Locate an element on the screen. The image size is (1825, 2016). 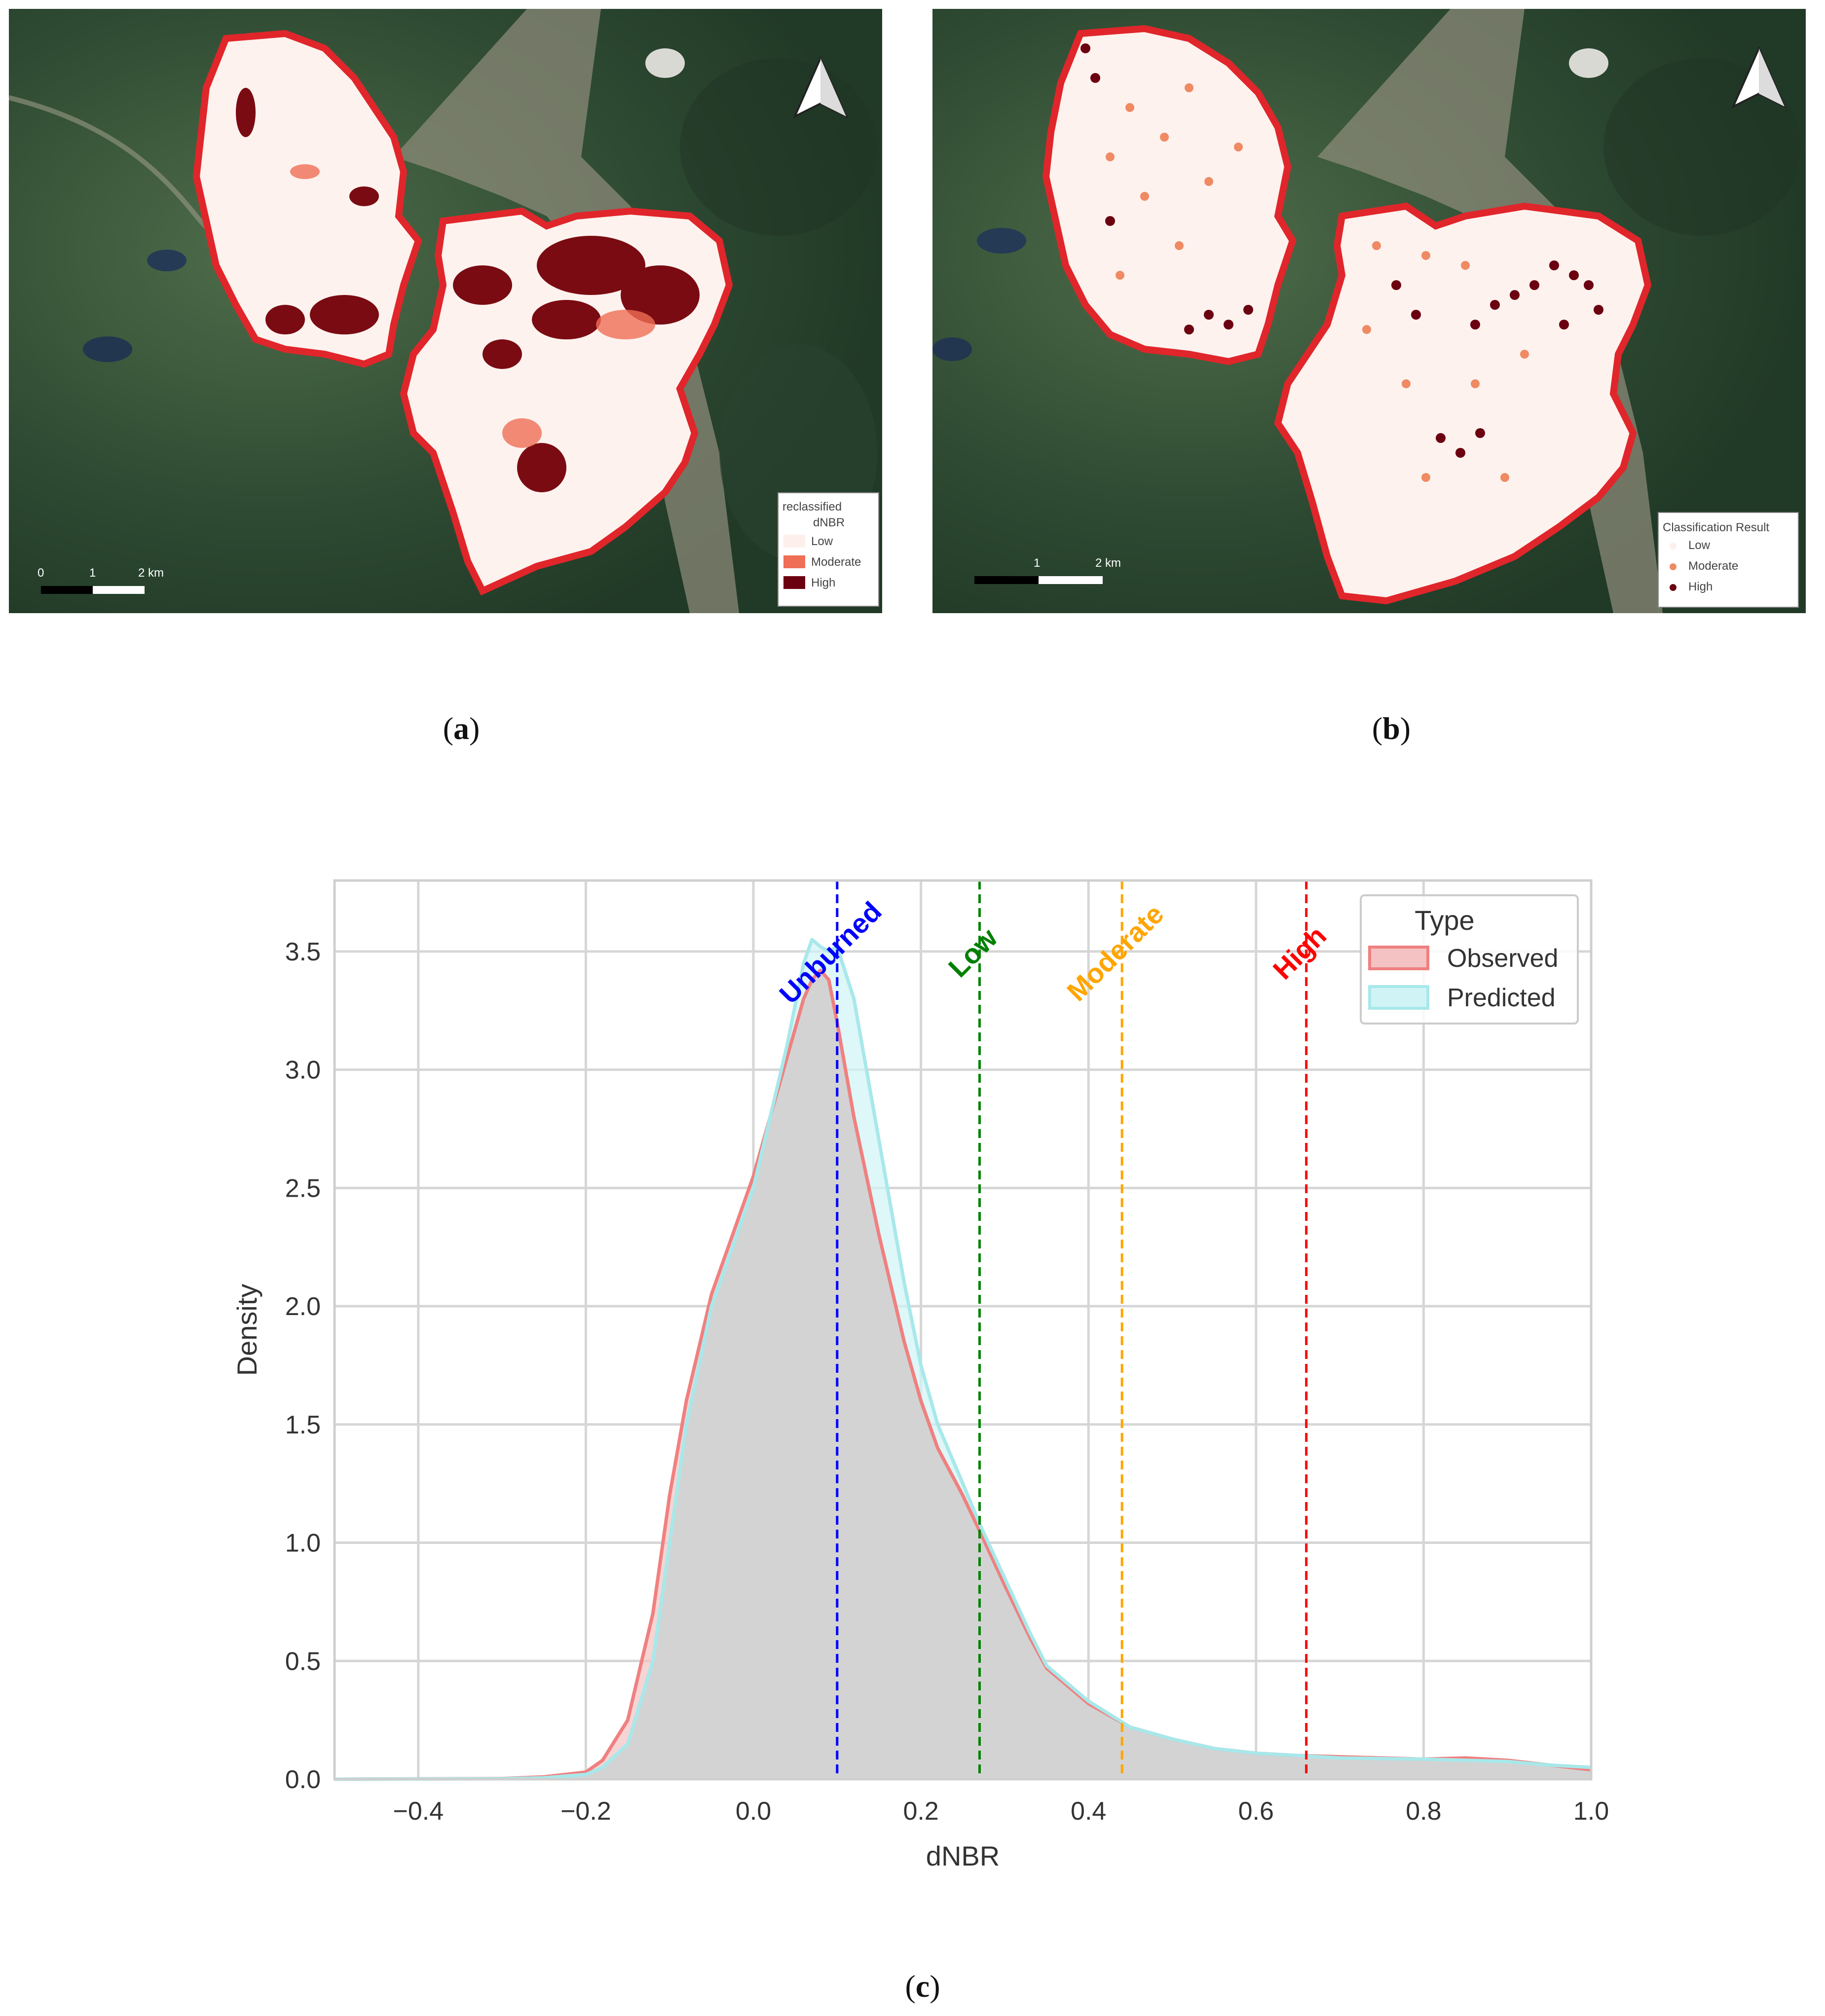
y-tick-label: 0.5 is located at coordinates (303, 1661).